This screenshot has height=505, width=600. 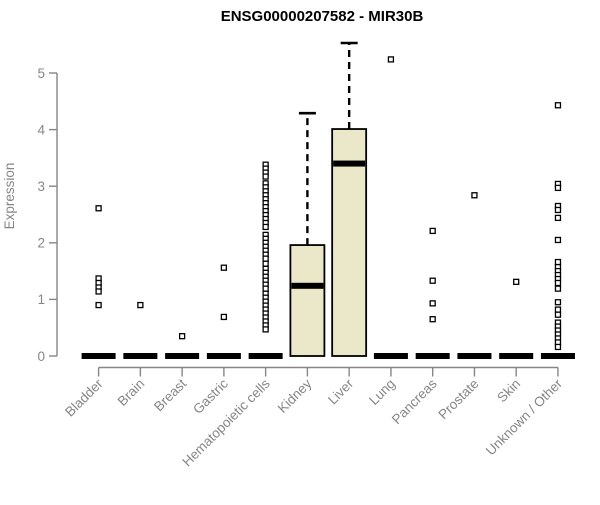 What do you see at coordinates (41, 243) in the screenshot?
I see `y-tick-label: 2` at bounding box center [41, 243].